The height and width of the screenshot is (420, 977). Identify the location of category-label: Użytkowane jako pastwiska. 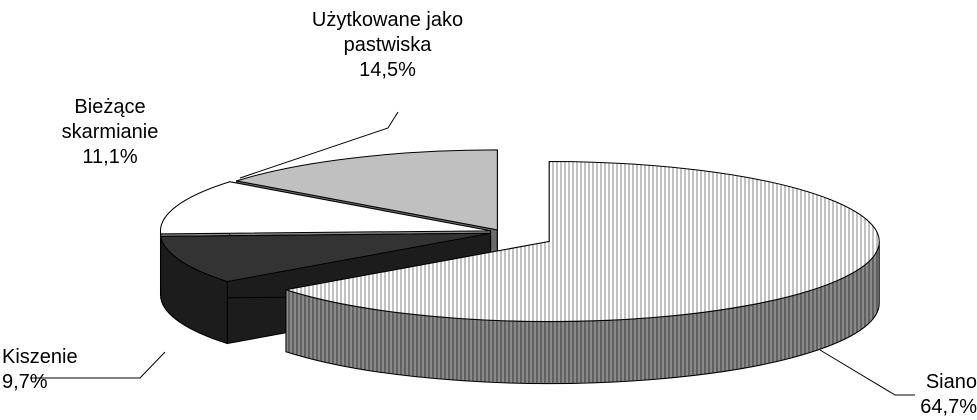
(387, 32).